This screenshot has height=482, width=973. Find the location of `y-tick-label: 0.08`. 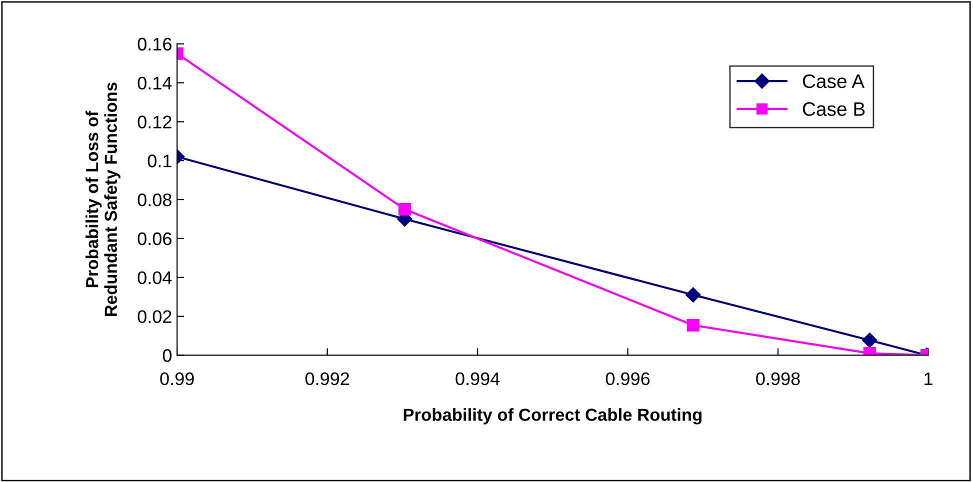

y-tick-label: 0.08 is located at coordinates (155, 199).